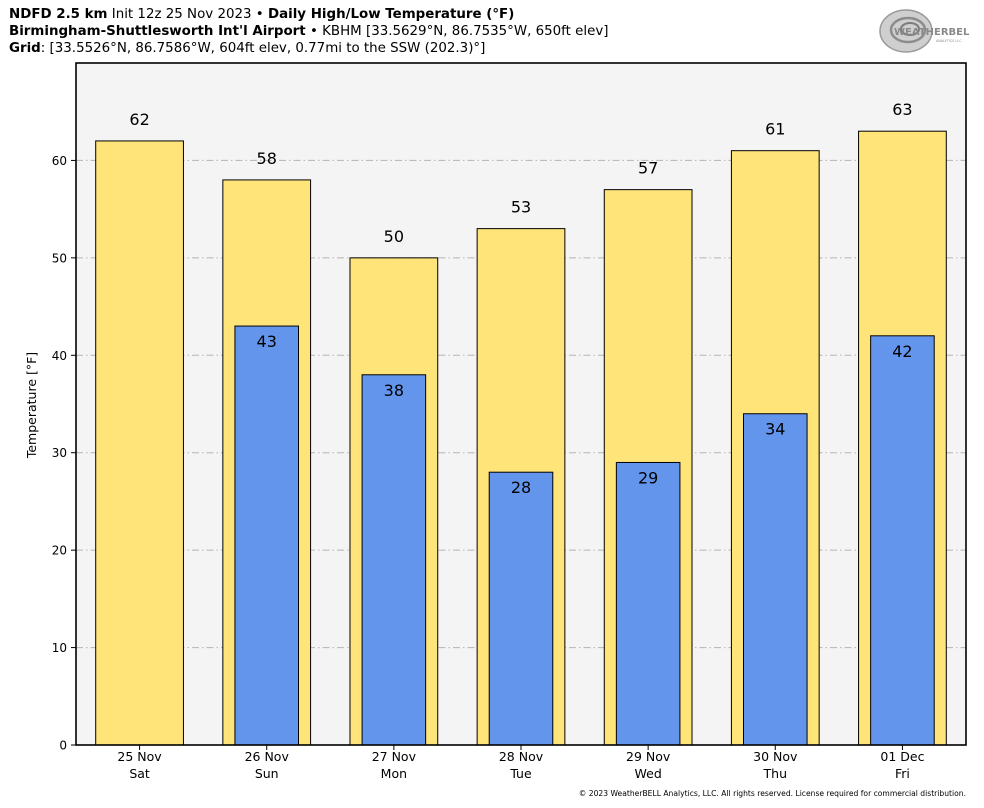 This screenshot has width=984, height=808. Describe the element at coordinates (25, 48) in the screenshot. I see `grid-label: Grid` at that location.